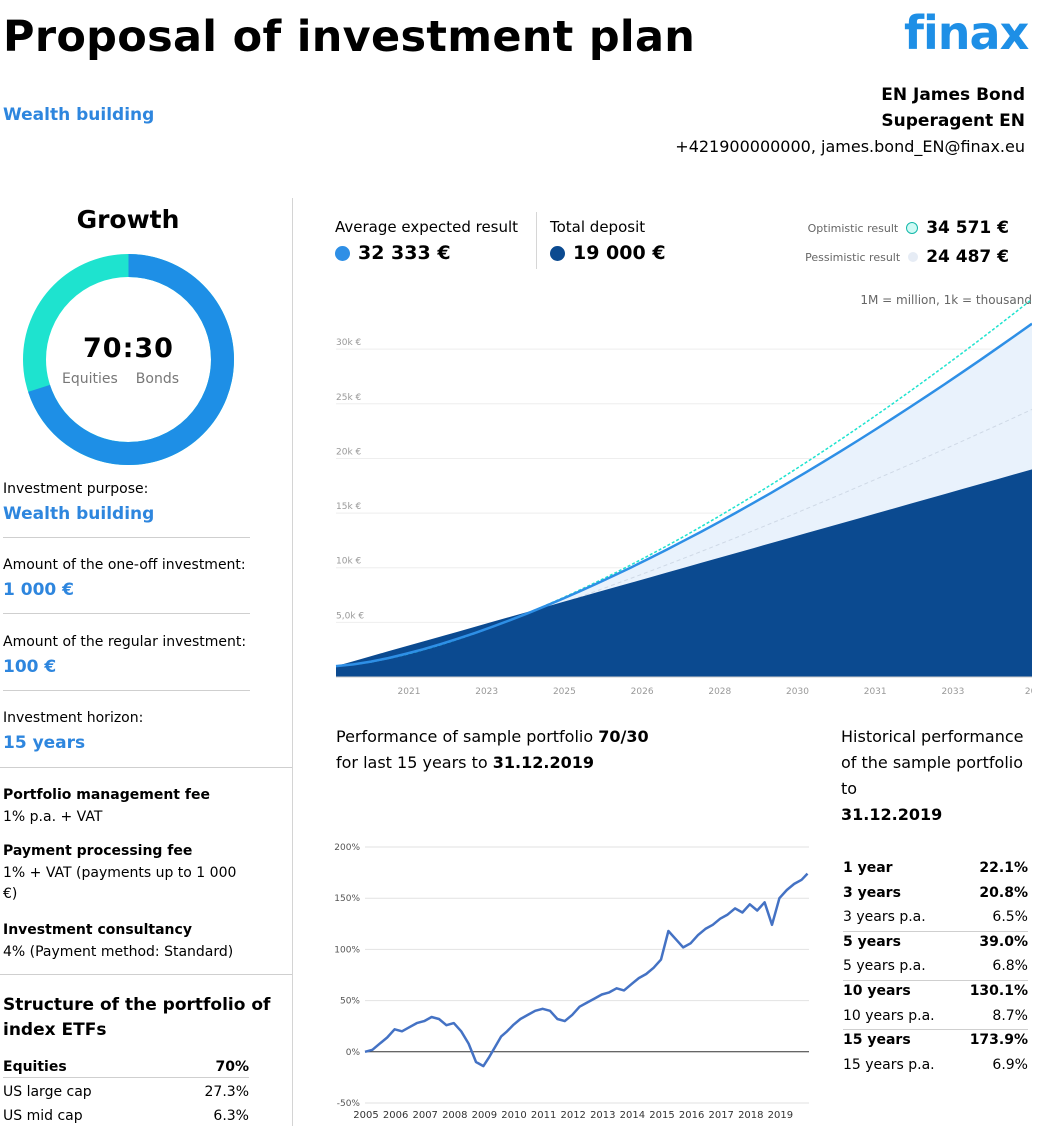 The height and width of the screenshot is (1126, 1040). Describe the element at coordinates (720, 1115) in the screenshot. I see `x-tick-label: 2017` at that location.